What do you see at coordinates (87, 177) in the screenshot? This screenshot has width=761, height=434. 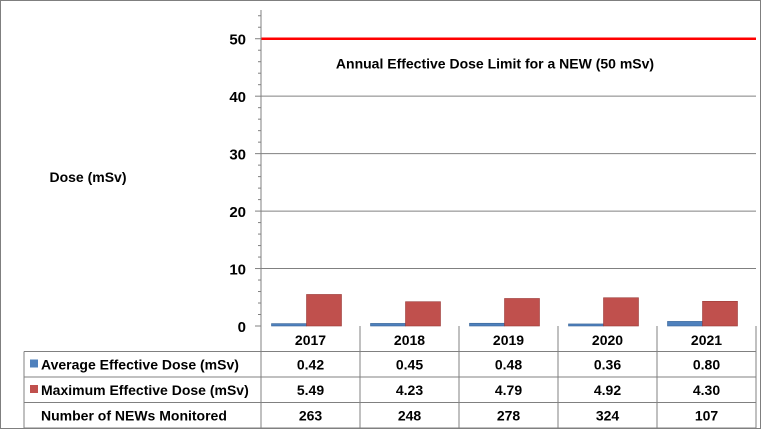 I see `y-axis-label: Dose (mSv)` at bounding box center [87, 177].